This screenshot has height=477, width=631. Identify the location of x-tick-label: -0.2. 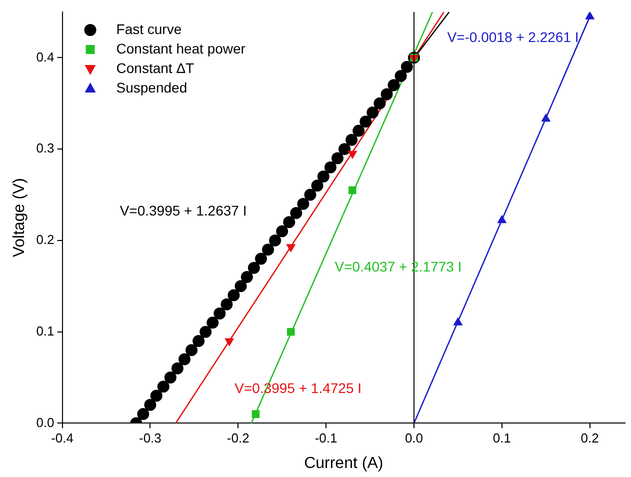
(238, 438).